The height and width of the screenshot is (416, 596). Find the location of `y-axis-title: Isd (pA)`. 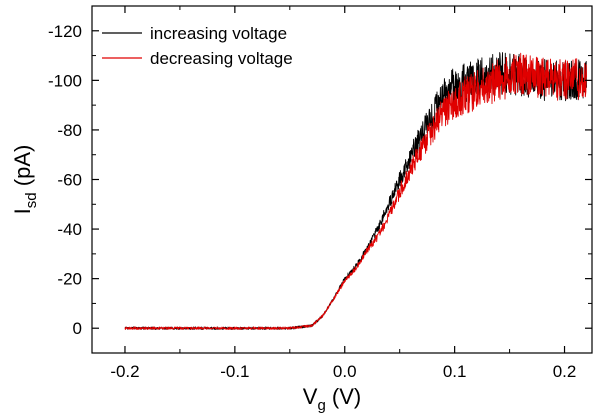

y-axis-title: Isd (pA) is located at coordinates (25, 180).